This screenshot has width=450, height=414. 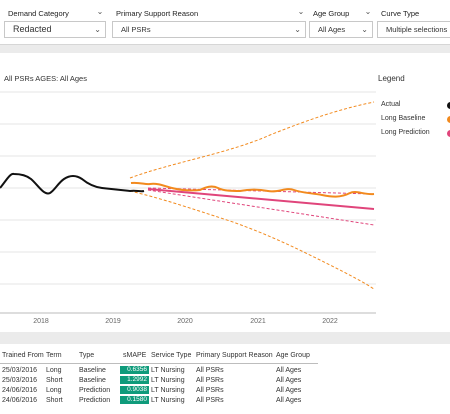 I want to click on column-header-type: Type, so click(x=87, y=355).